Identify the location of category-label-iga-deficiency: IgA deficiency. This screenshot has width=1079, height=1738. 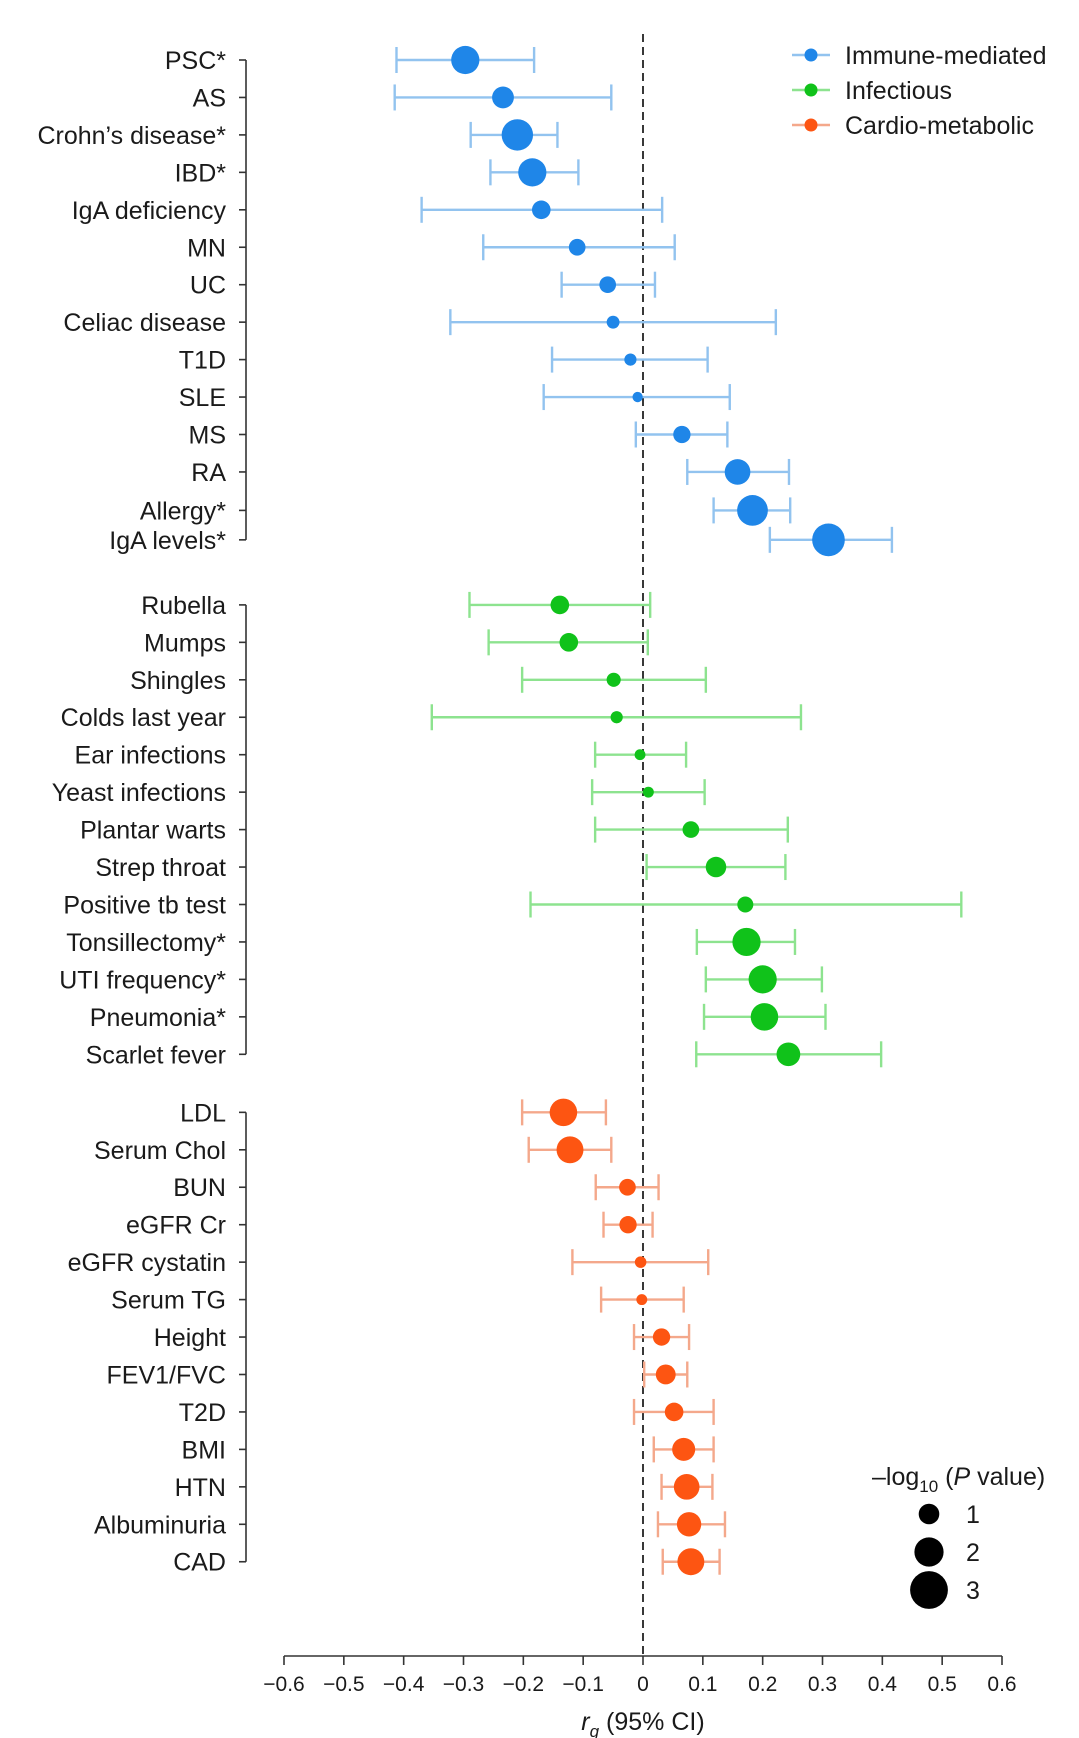
(149, 211).